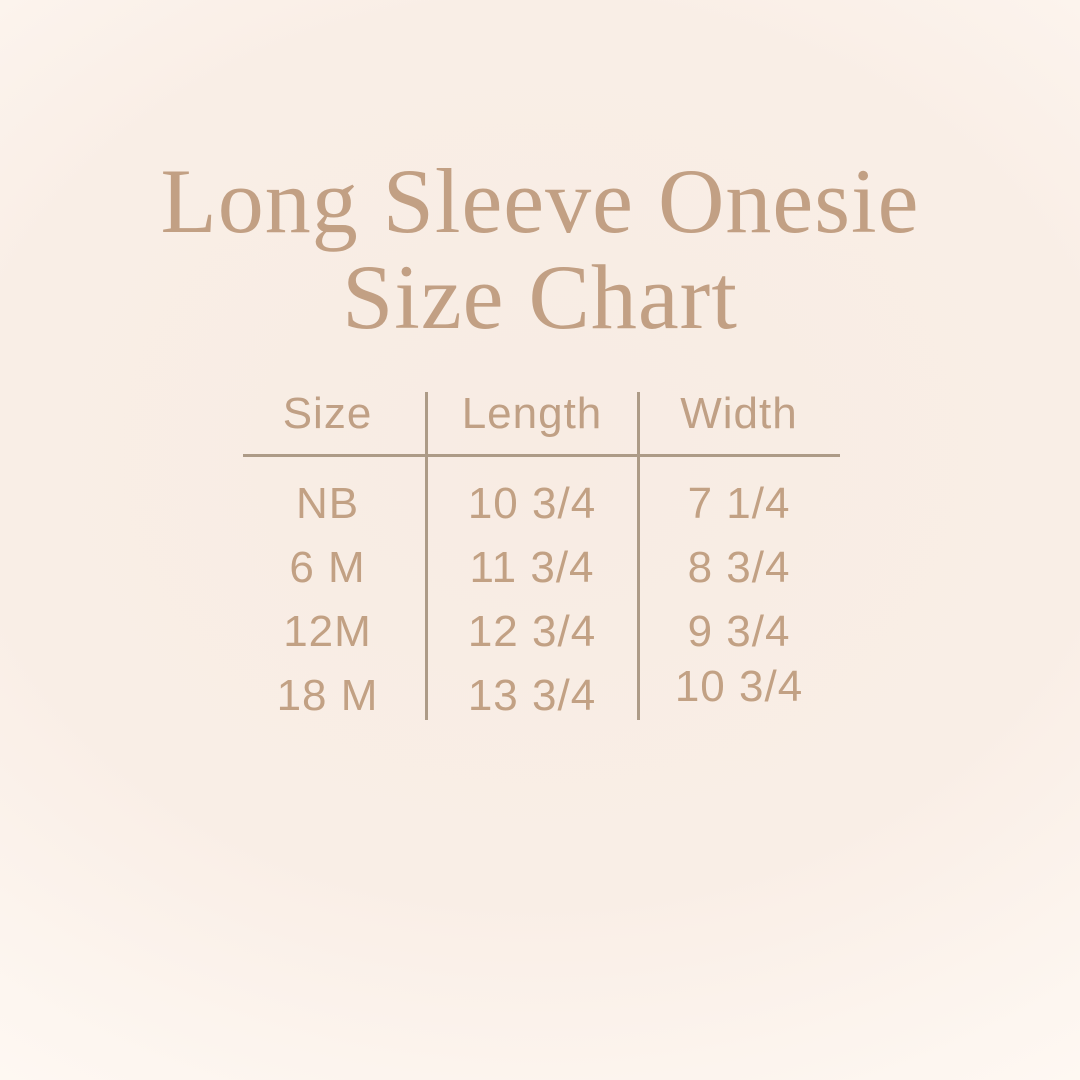 This screenshot has height=1080, width=1080. What do you see at coordinates (532, 413) in the screenshot?
I see `column-header-length: Length` at bounding box center [532, 413].